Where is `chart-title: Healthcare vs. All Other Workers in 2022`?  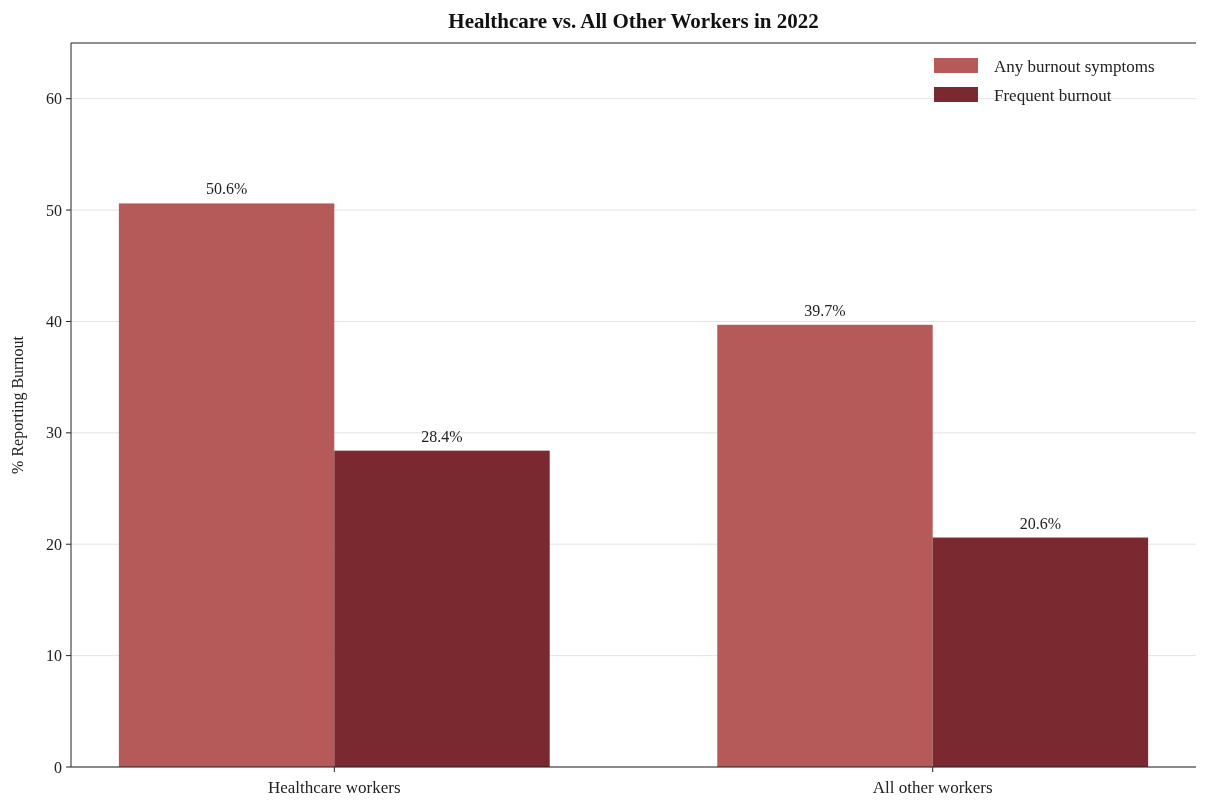
chart-title: Healthcare vs. All Other Workers in 2022 is located at coordinates (633, 21).